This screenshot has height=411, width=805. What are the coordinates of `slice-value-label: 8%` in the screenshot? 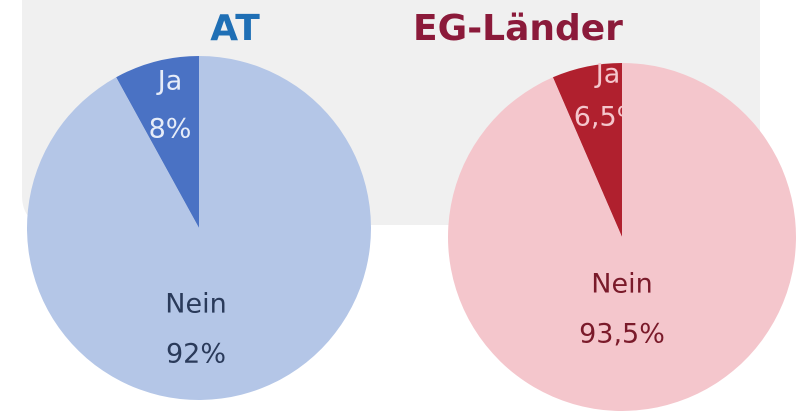 It's located at (170, 129).